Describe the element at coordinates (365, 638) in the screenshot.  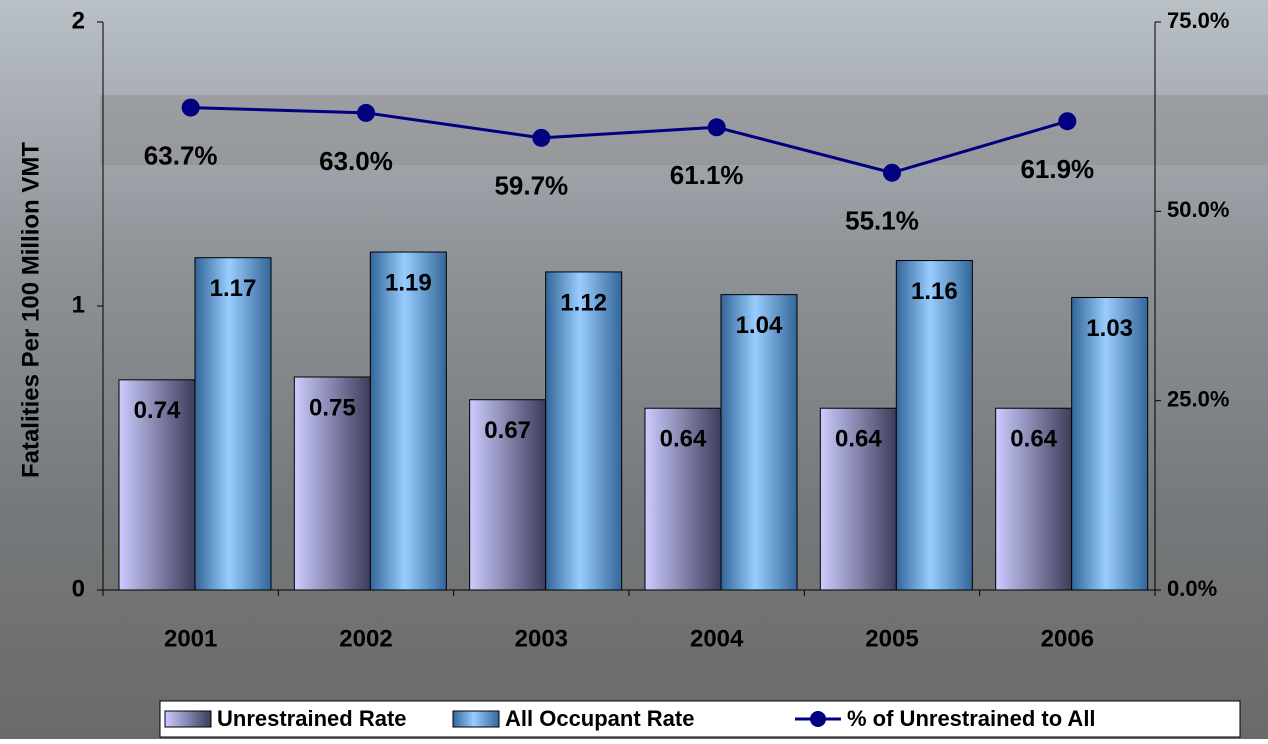
I see `x-tick-label: 2002` at that location.